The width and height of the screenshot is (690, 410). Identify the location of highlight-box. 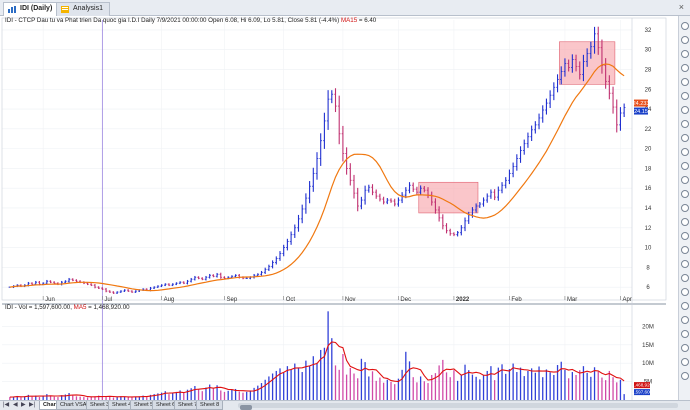
(448, 197).